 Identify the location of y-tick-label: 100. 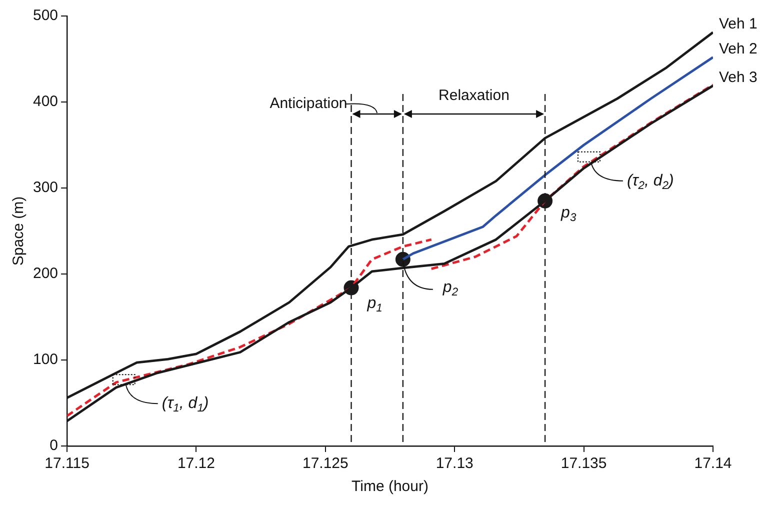
(45, 359).